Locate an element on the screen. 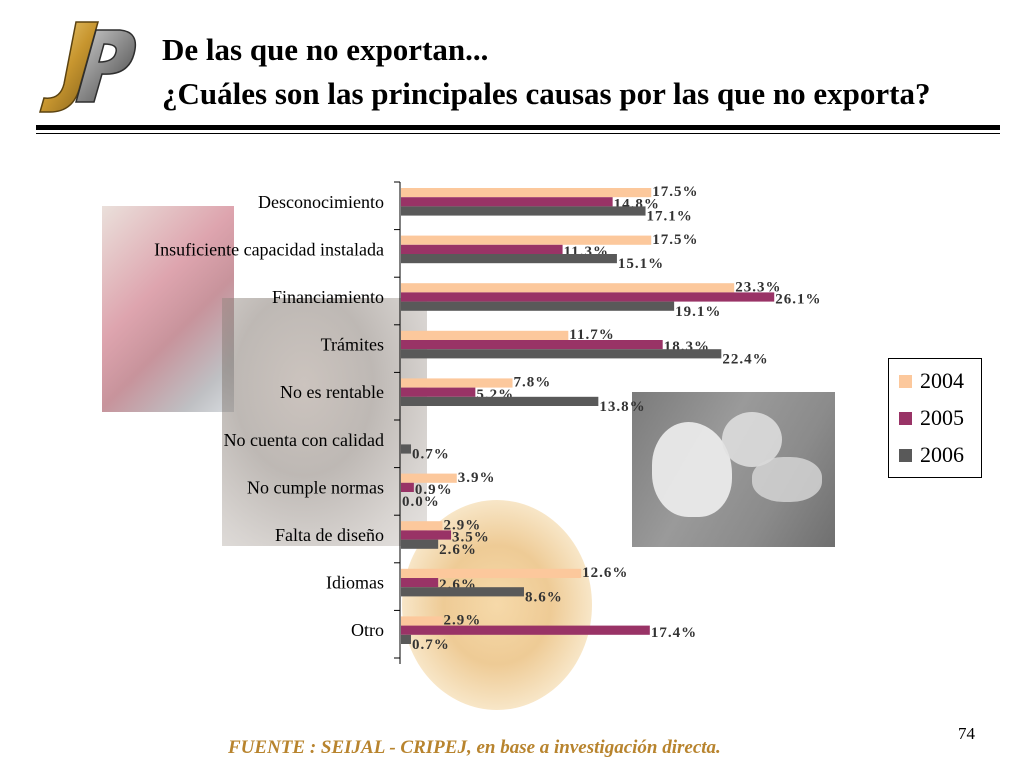  category-label: No cumple normas is located at coordinates (315, 487).